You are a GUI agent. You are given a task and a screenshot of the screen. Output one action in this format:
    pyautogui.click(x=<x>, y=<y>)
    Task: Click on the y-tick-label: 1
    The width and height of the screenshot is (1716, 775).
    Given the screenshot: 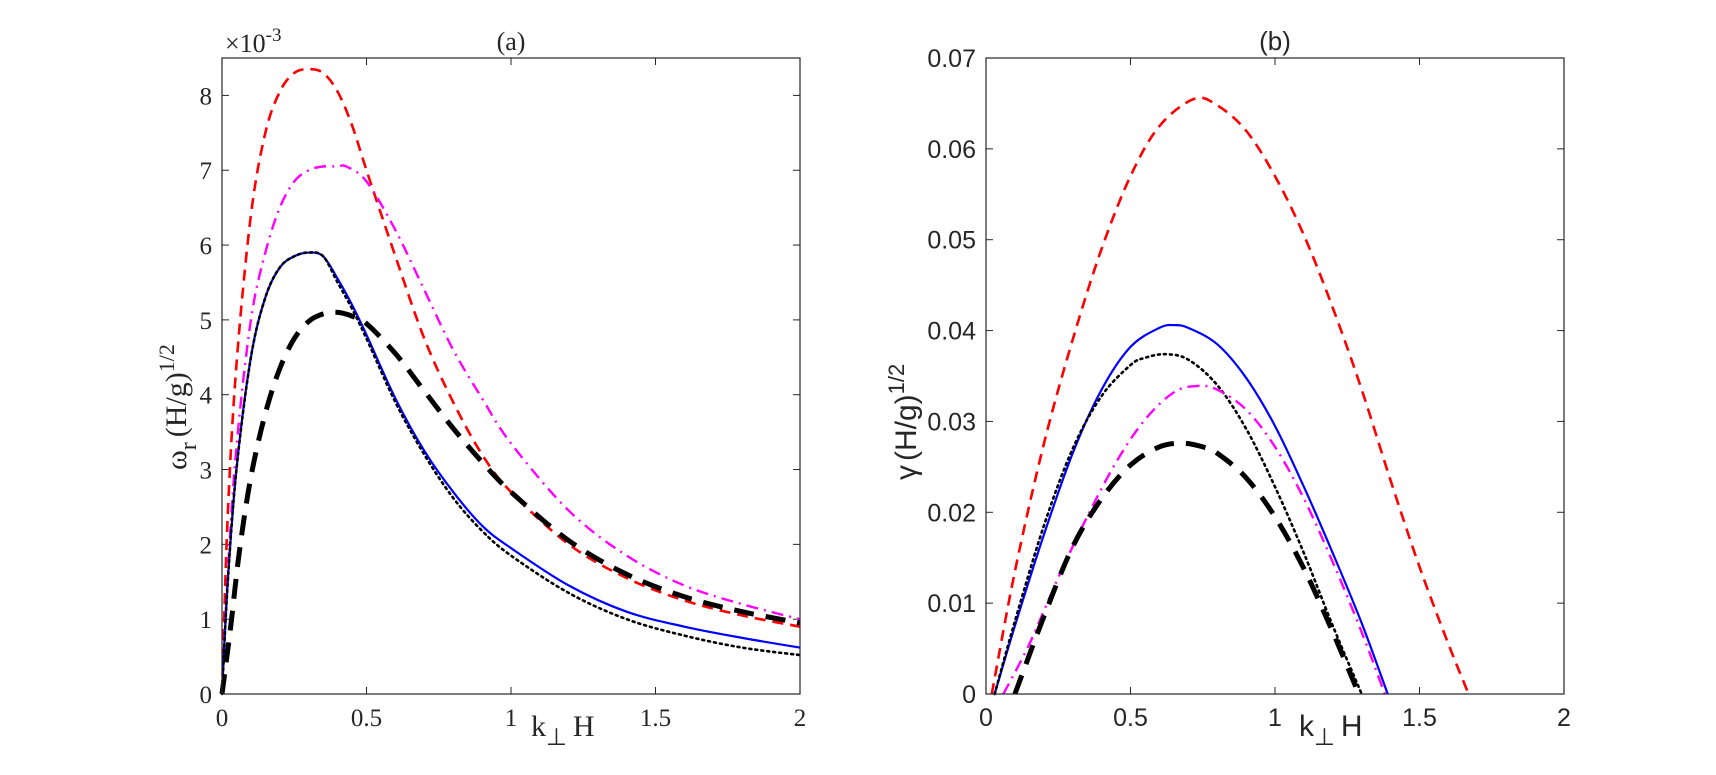 What is the action you would take?
    pyautogui.click(x=206, y=620)
    